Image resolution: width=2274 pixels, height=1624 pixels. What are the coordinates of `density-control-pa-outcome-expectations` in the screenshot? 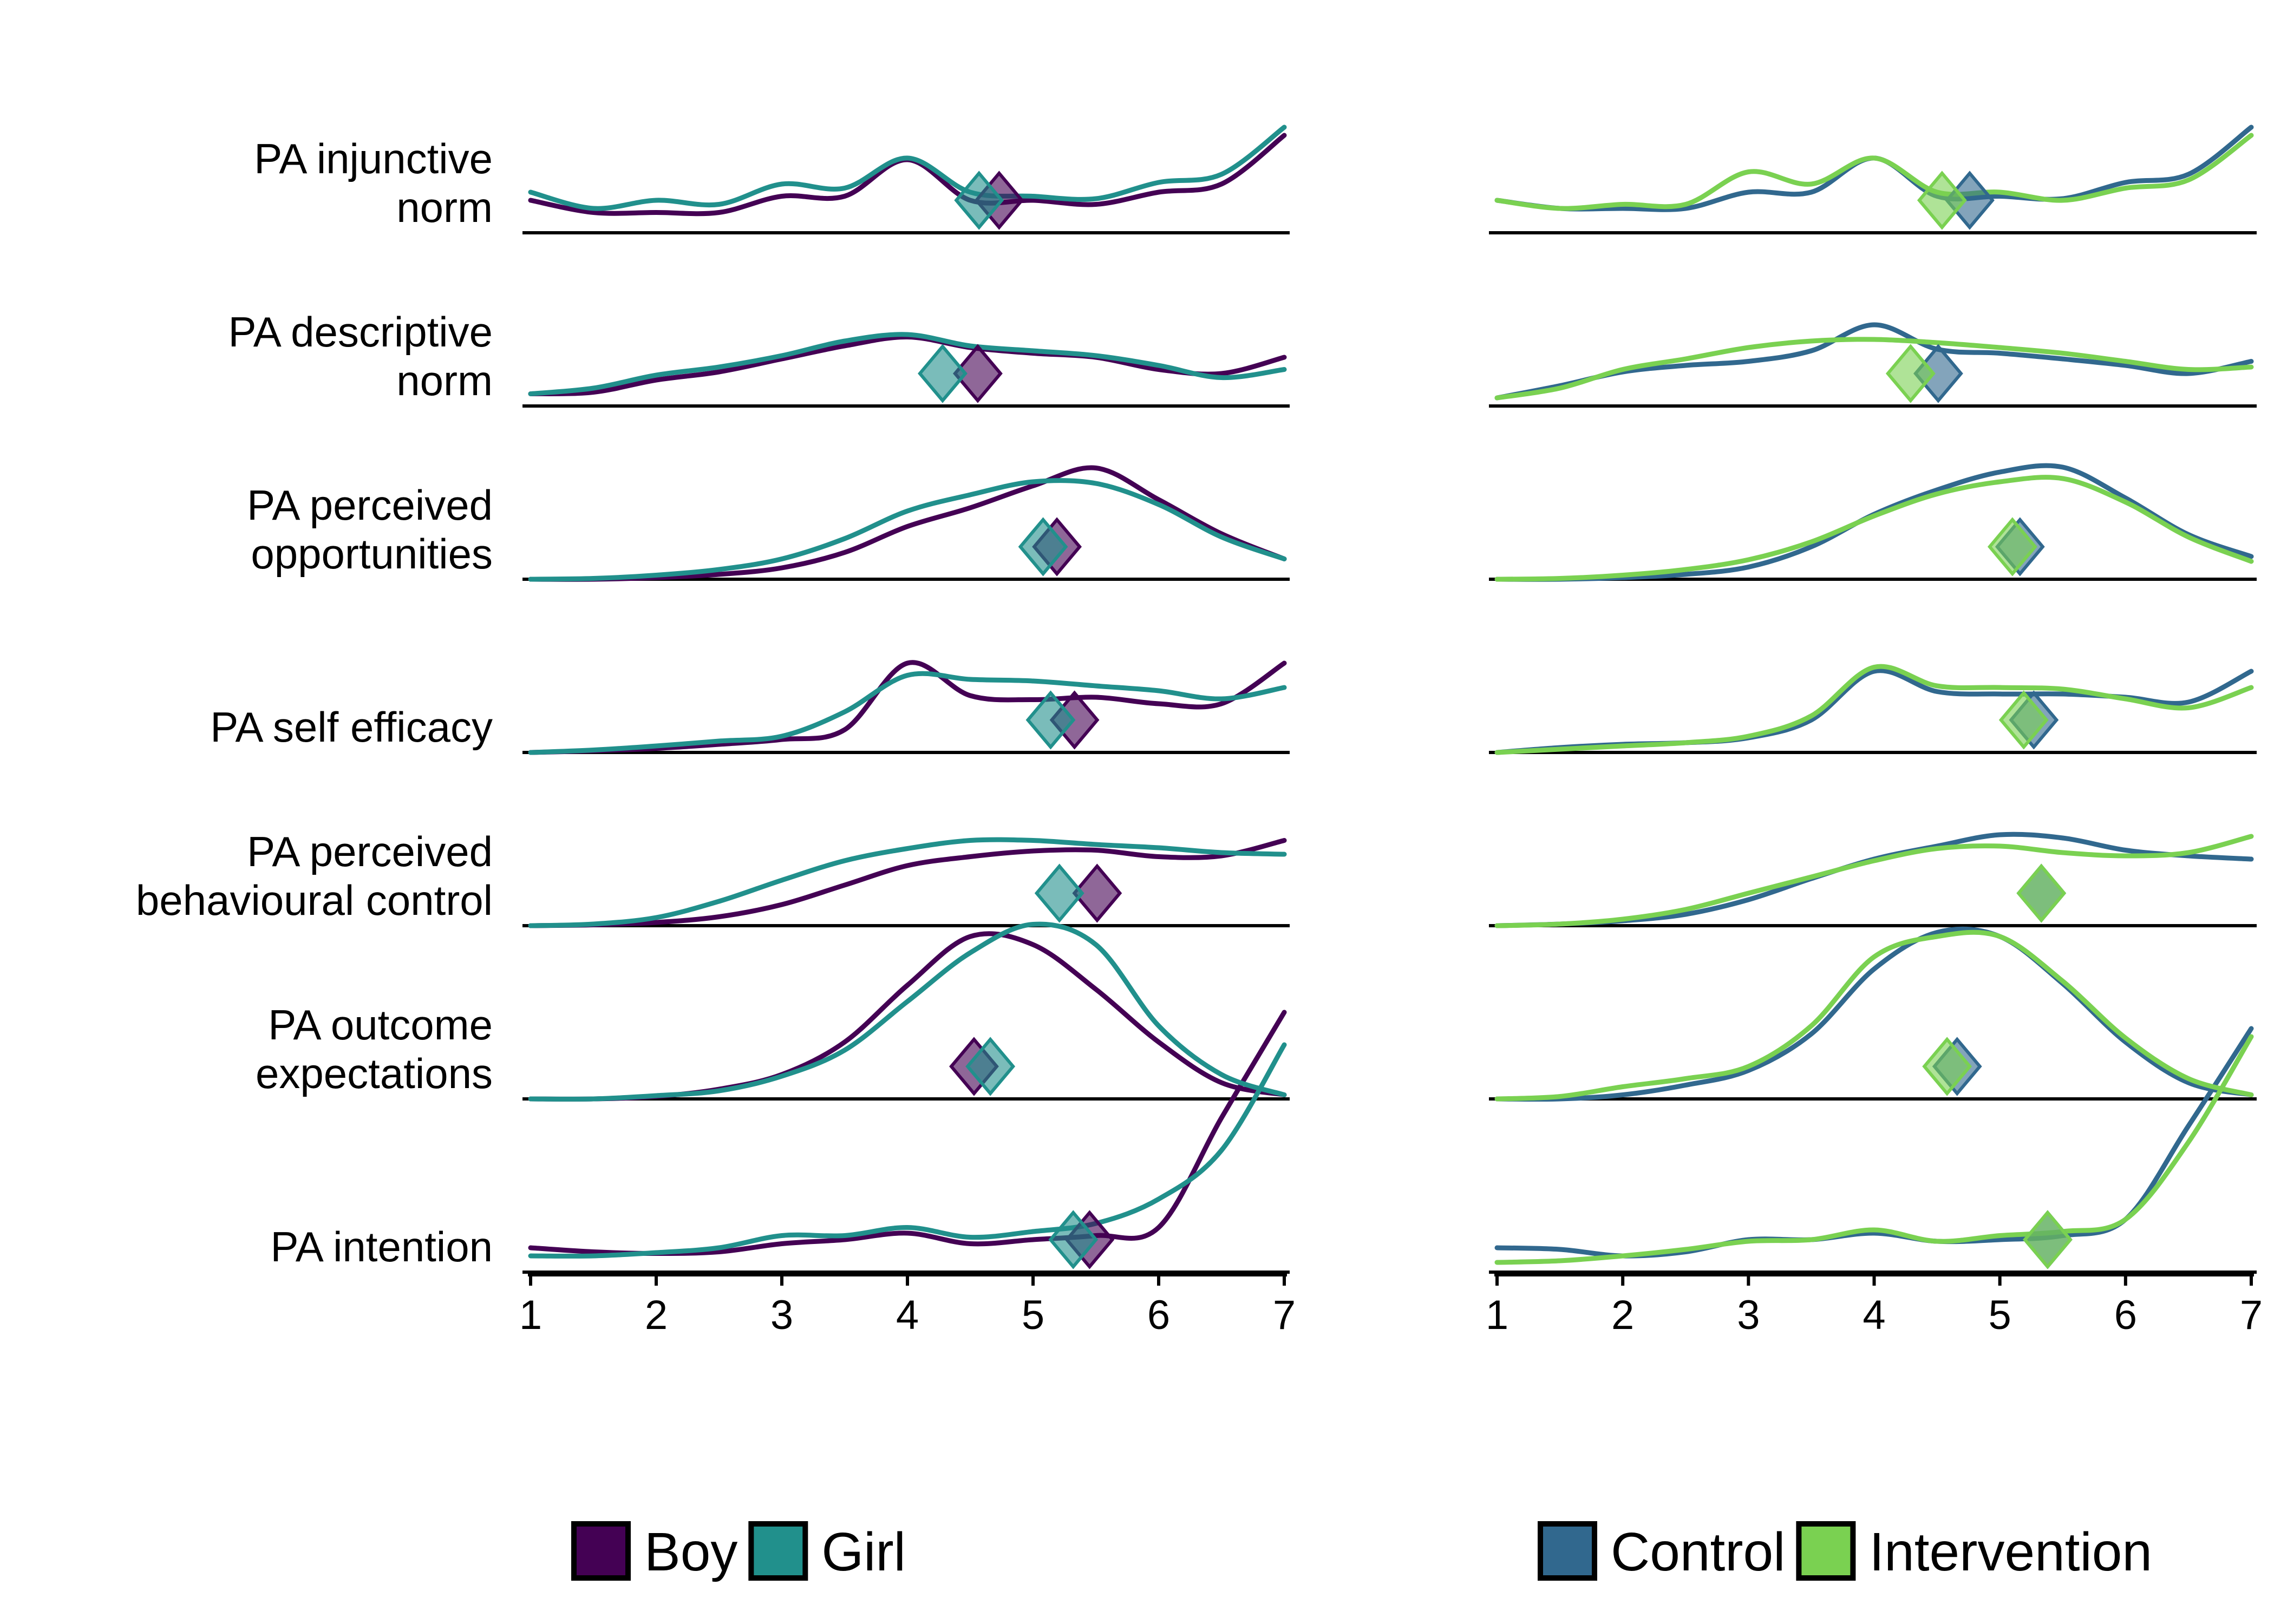 It's located at (1874, 1014).